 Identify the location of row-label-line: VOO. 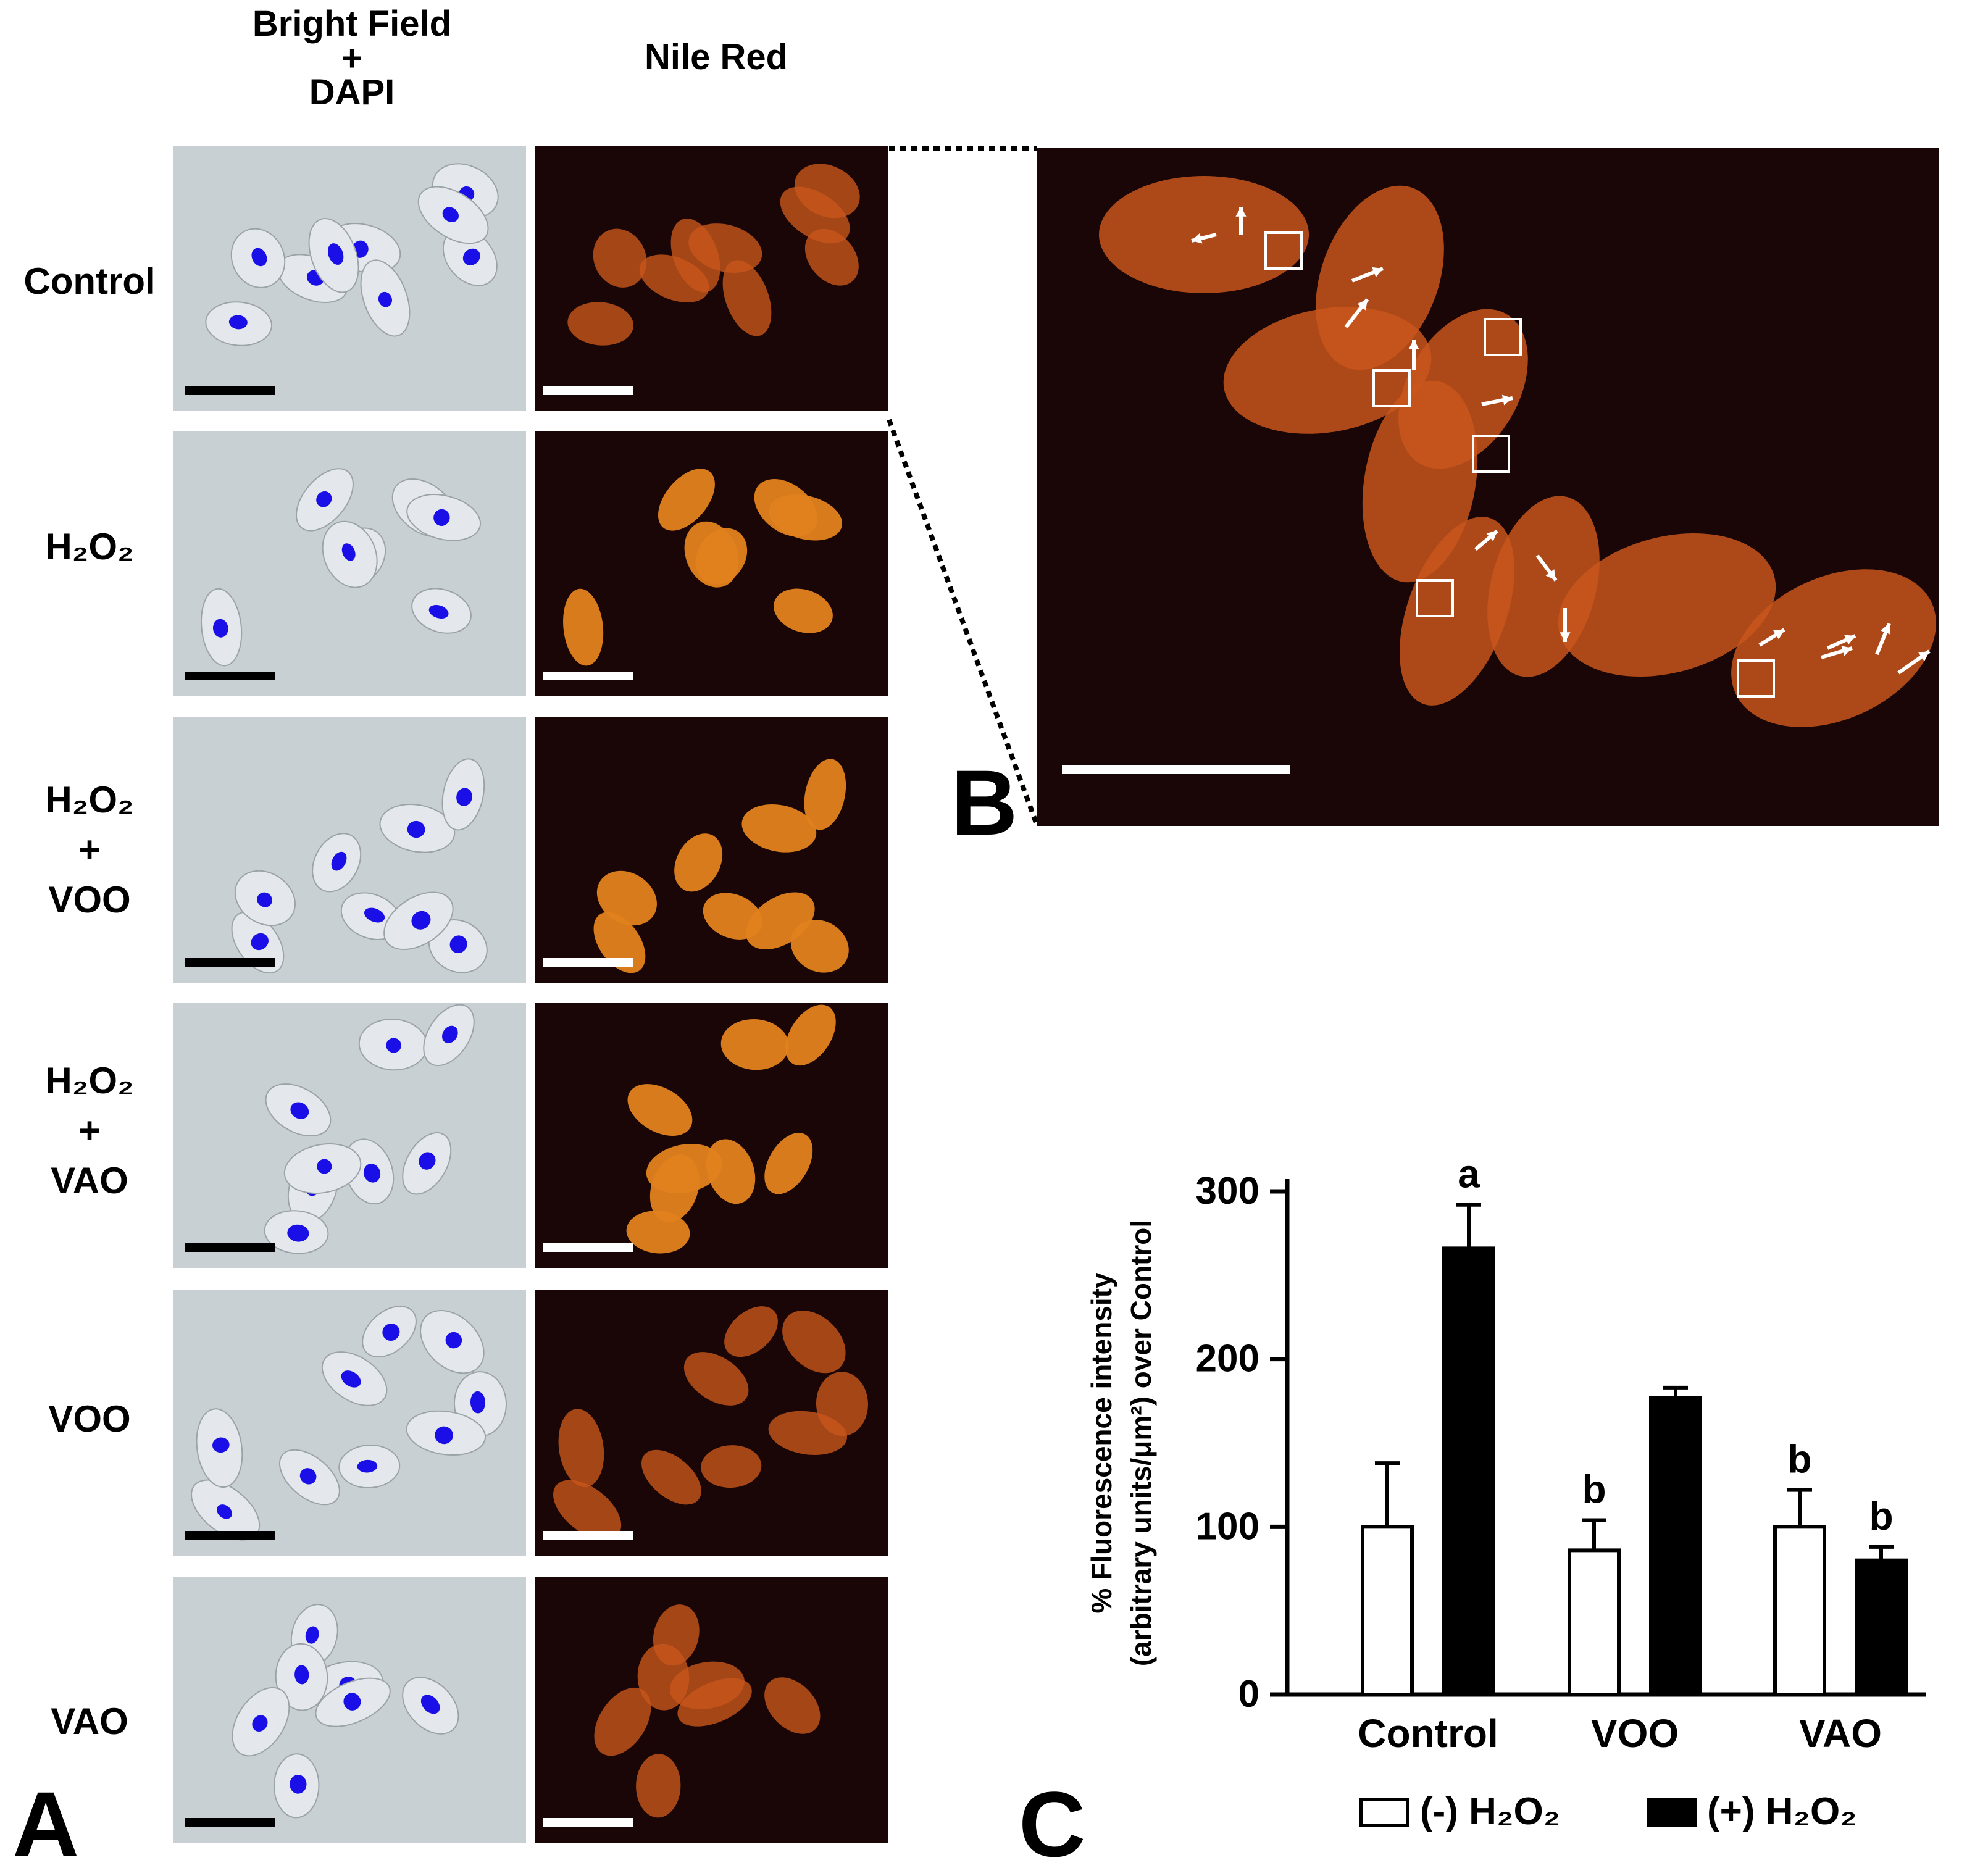
(89, 899).